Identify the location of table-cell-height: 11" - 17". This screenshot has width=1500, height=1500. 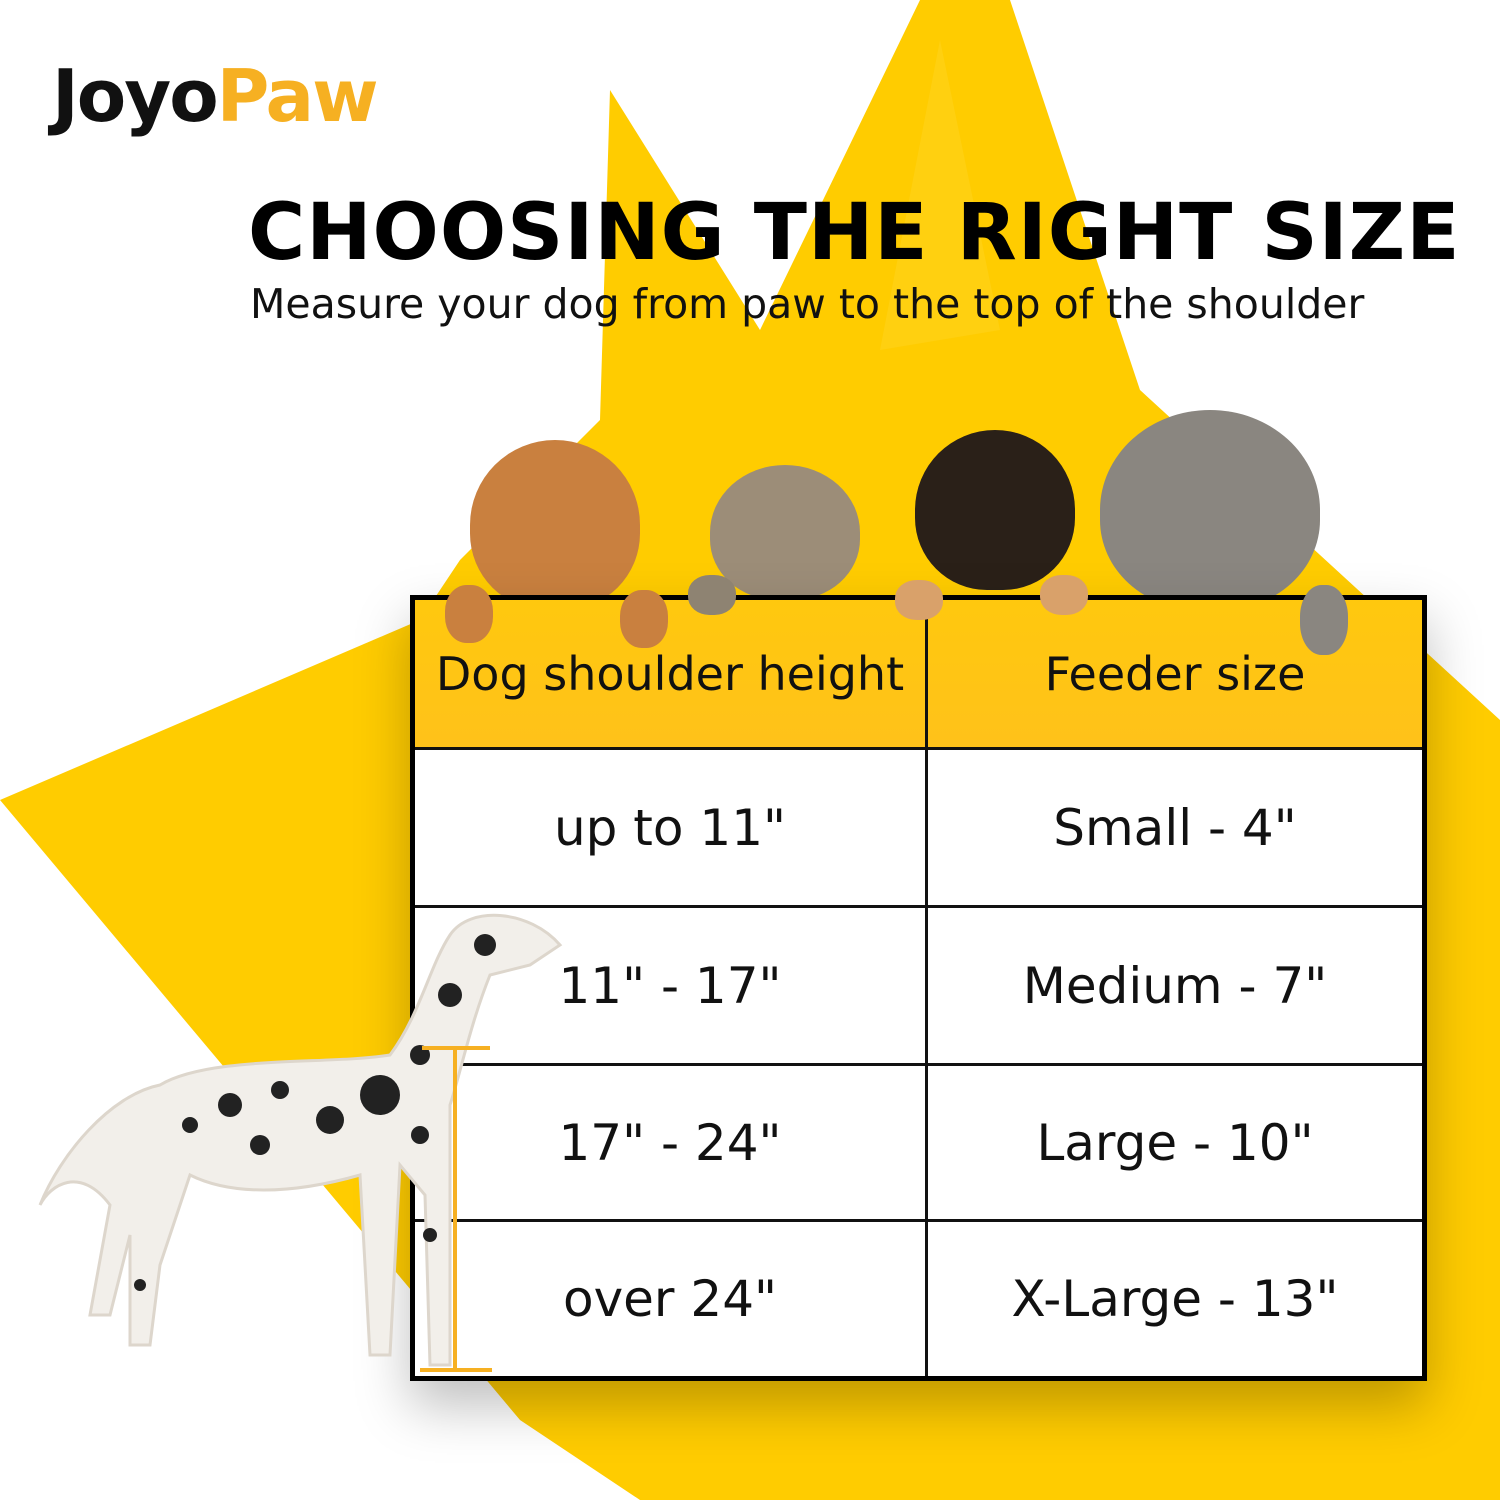
(671, 987).